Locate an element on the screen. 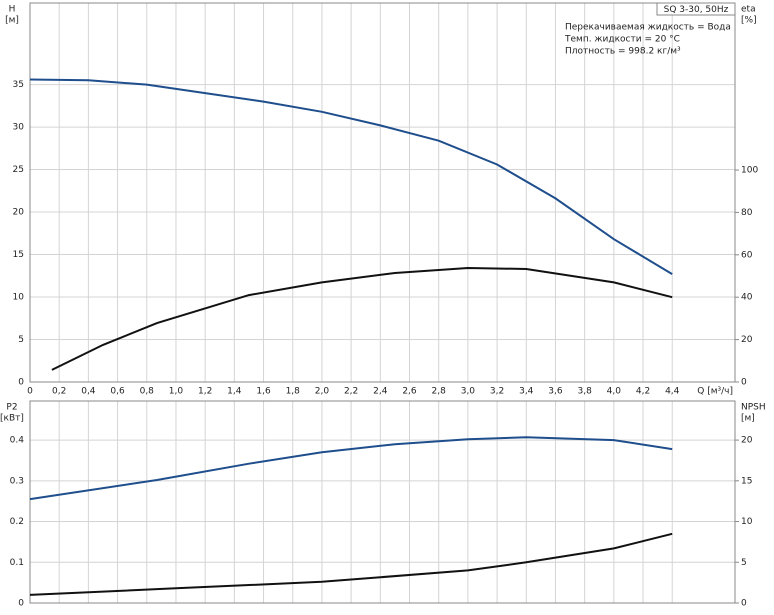 The height and width of the screenshot is (615, 774). y2-axis-label: eta is located at coordinates (748, 10).